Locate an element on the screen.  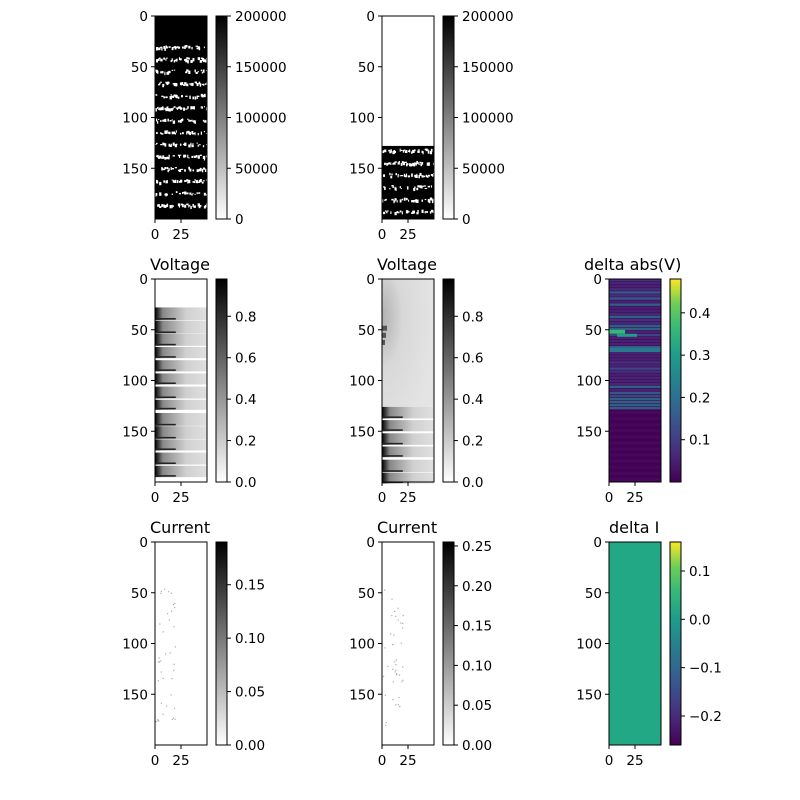
colorbar-tick-label: 0.15 is located at coordinates (477, 627).